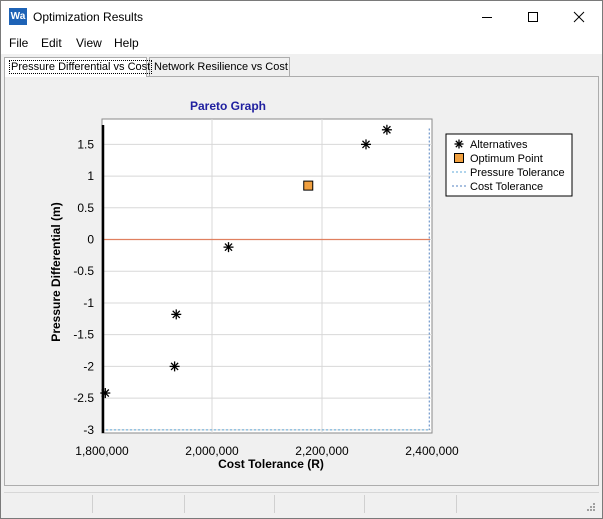  Describe the element at coordinates (85, 144) in the screenshot. I see `y-tick-label: 1.5` at that location.